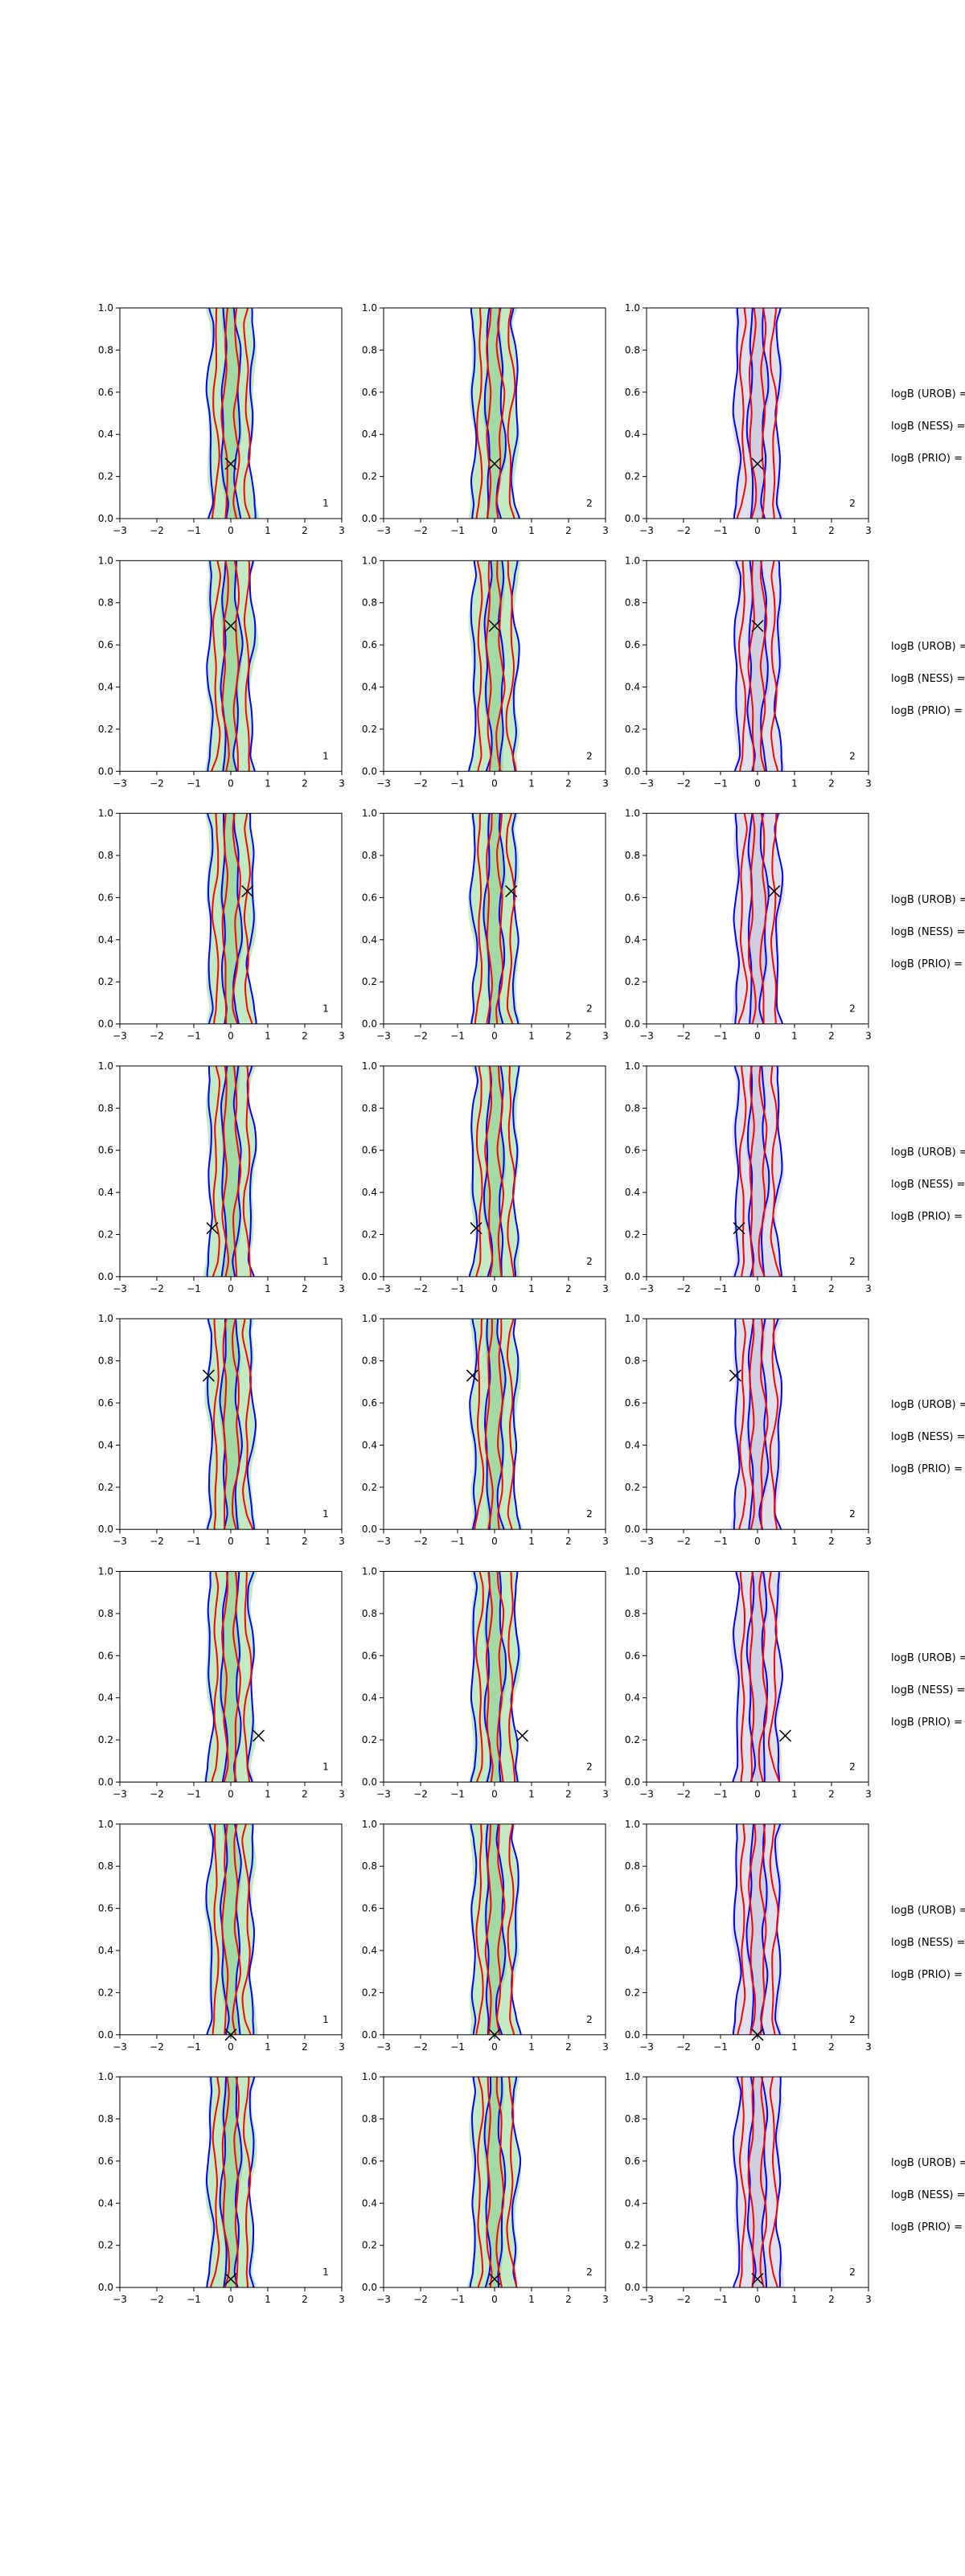  I want to click on logb-annotation: logB (PRIO) =, so click(927, 964).